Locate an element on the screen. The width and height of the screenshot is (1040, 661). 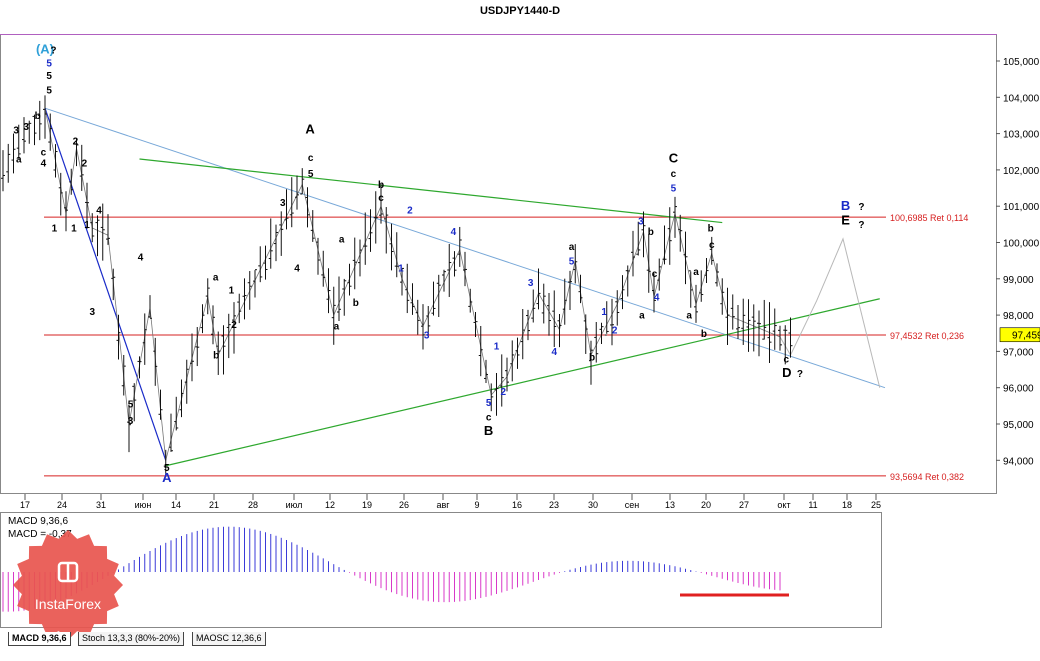
x-tick-label: 14 is located at coordinates (176, 505).